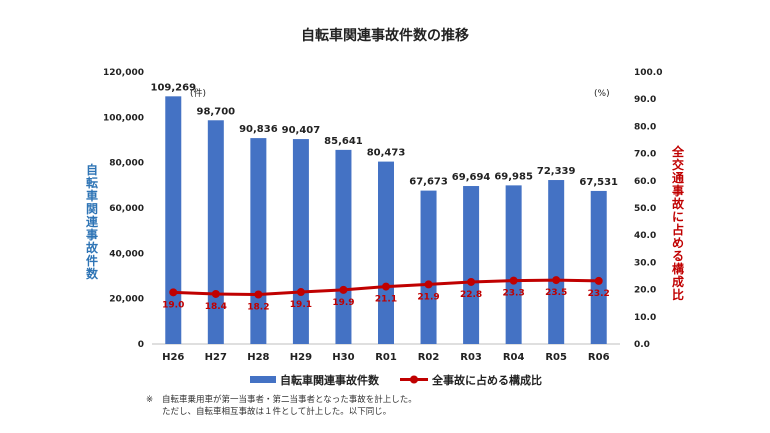  What do you see at coordinates (645, 209) in the screenshot?
I see `right-tick-label: 50.0` at bounding box center [645, 209].